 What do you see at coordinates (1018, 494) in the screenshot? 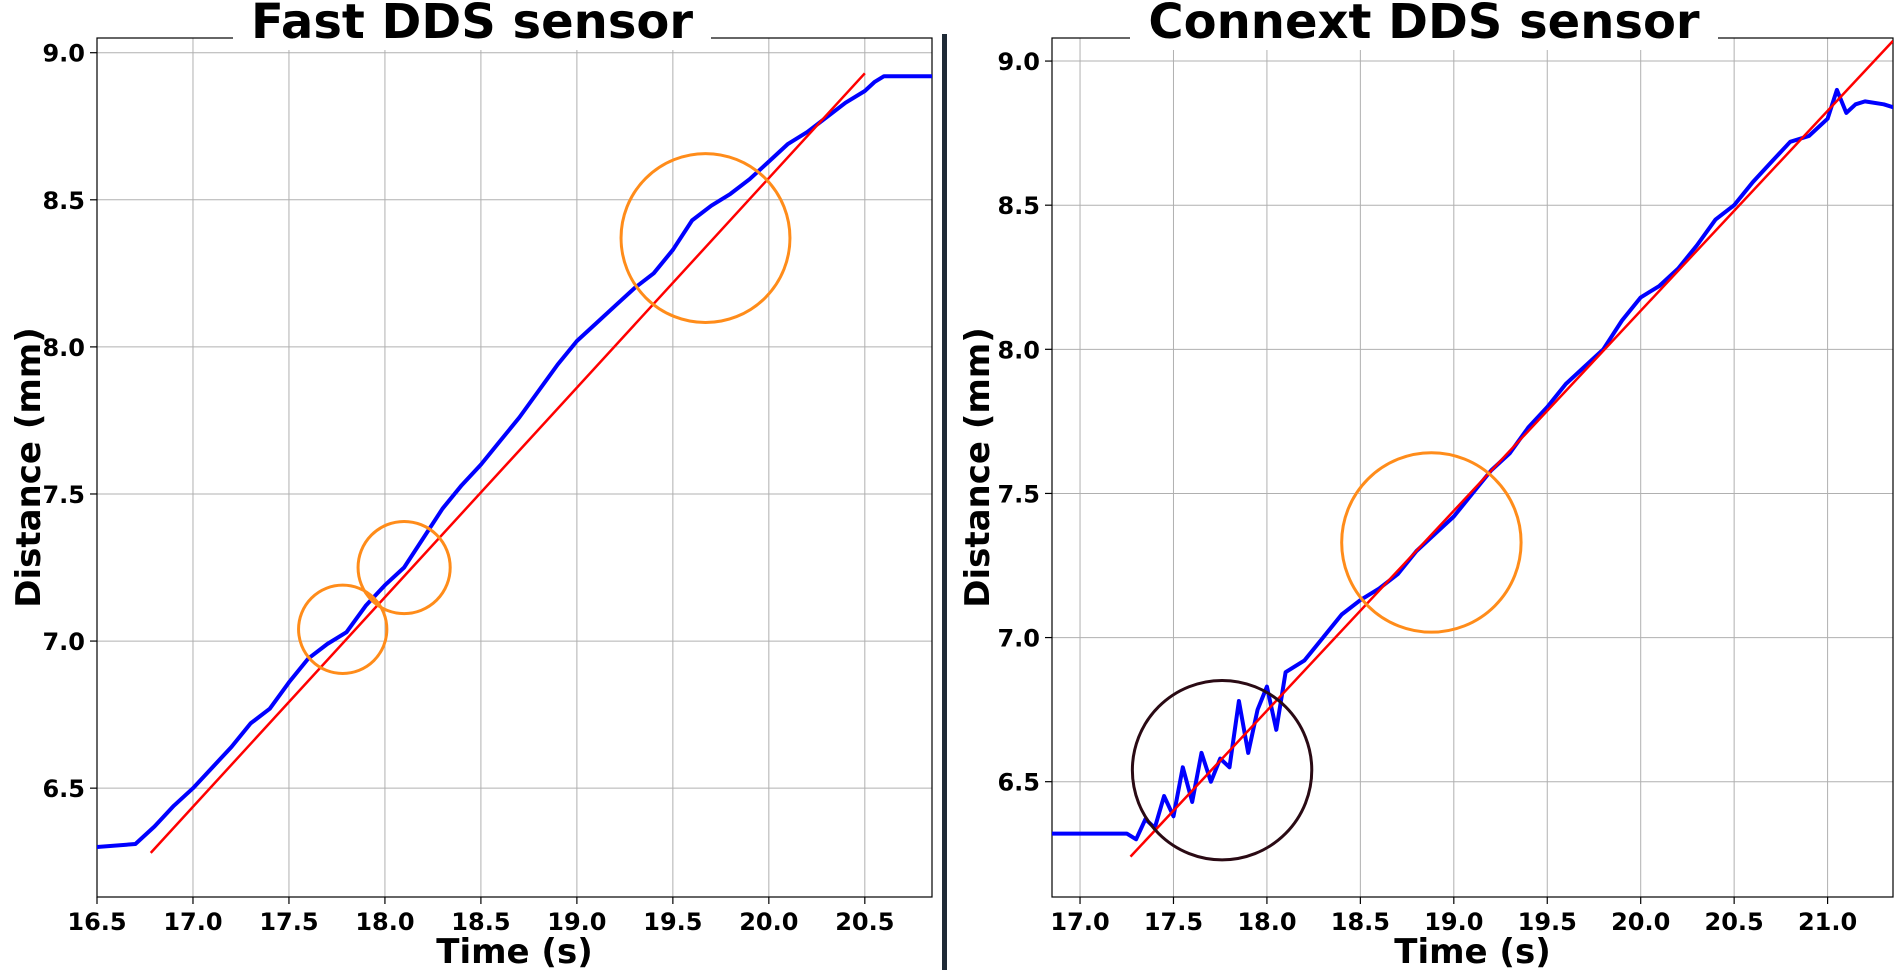
I see `connext-ytick-label-2: 7.5` at bounding box center [1018, 494].